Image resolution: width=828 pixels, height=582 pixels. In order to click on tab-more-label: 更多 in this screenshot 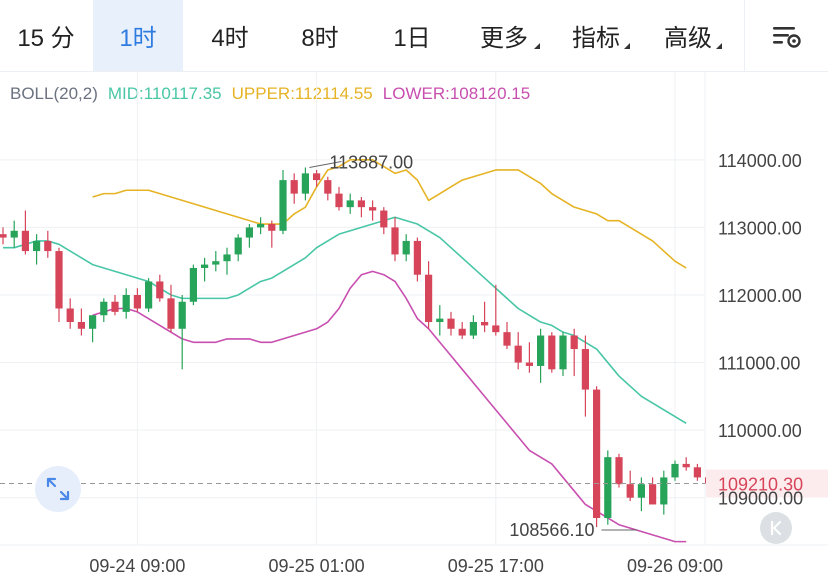, I will do `click(504, 38)`.